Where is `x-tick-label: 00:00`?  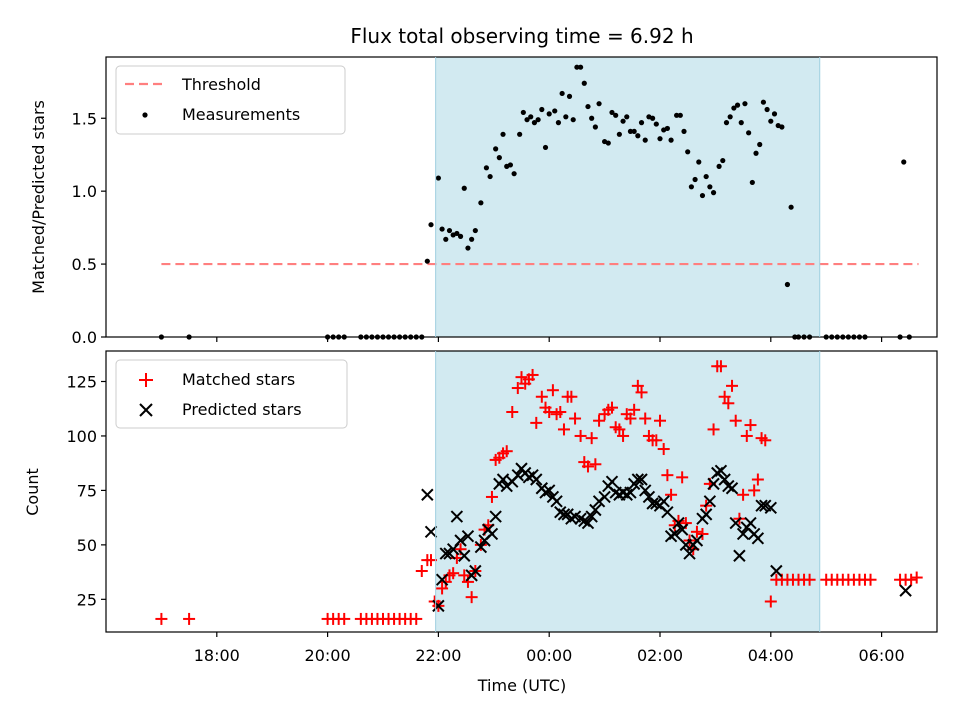
x-tick-label: 00:00 is located at coordinates (549, 655).